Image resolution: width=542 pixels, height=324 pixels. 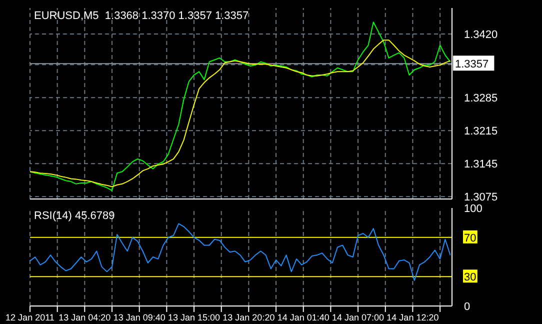 I want to click on y-tick-label: 1.3420, so click(x=481, y=34).